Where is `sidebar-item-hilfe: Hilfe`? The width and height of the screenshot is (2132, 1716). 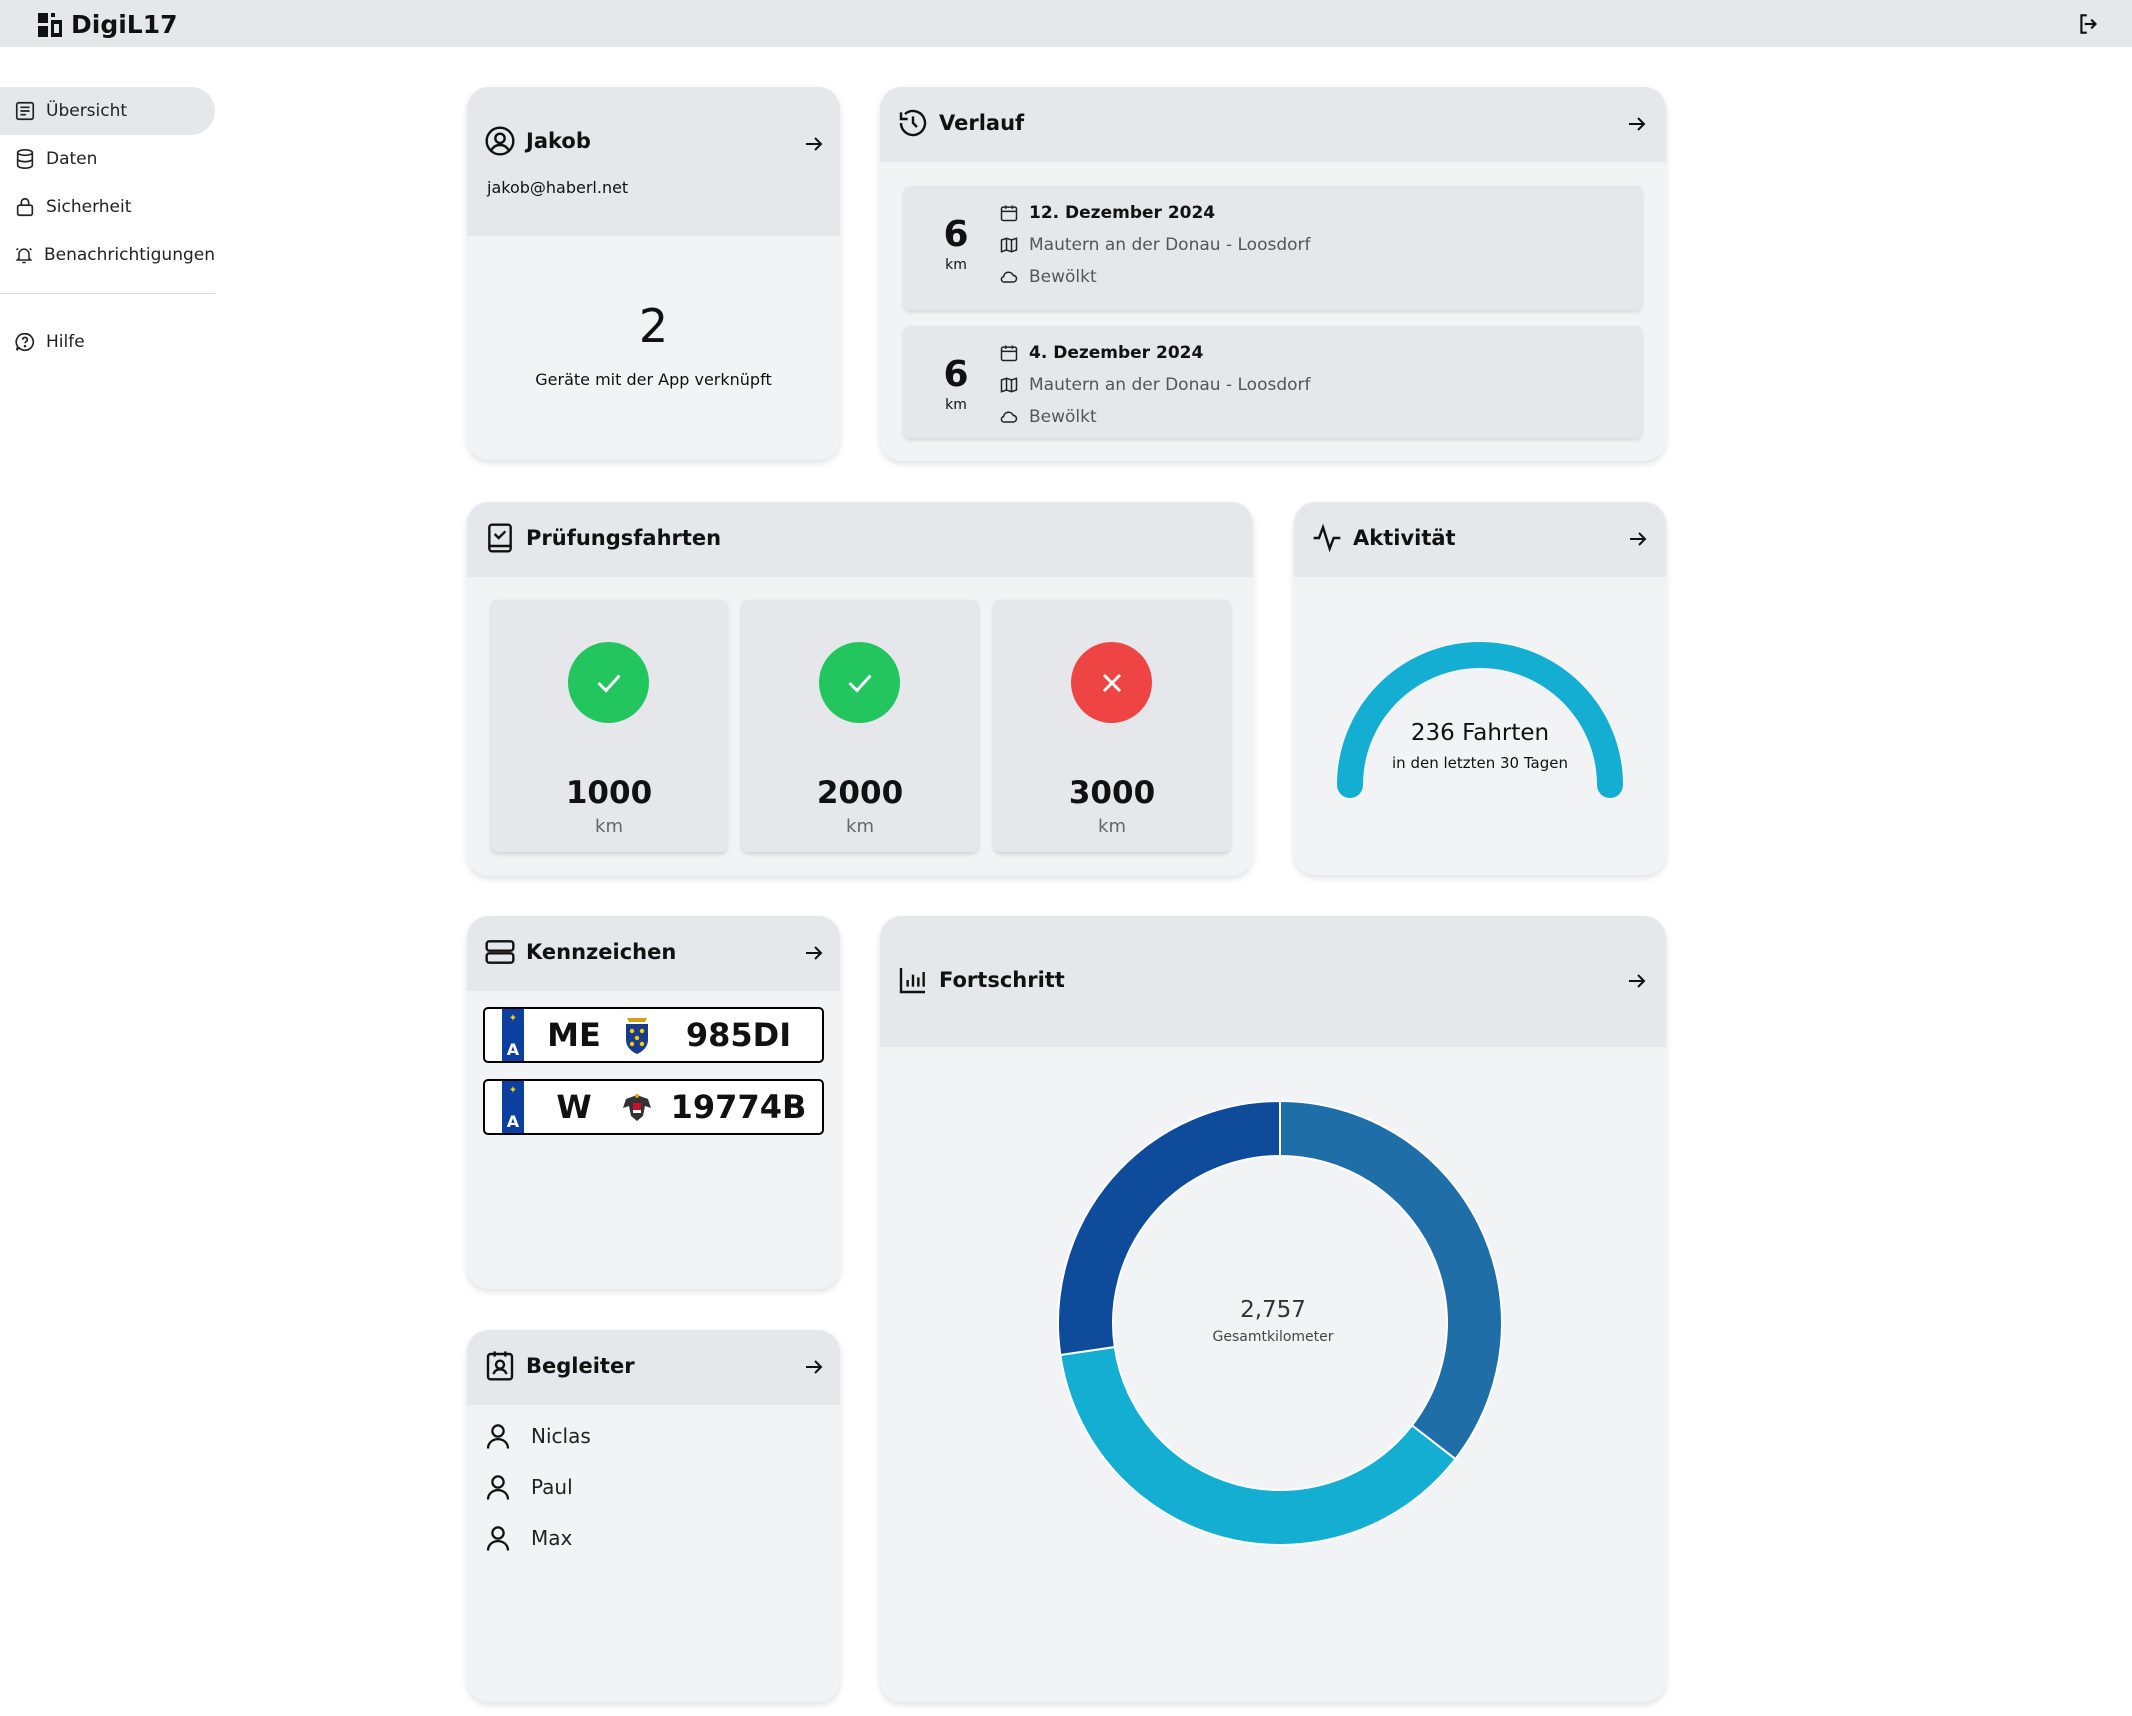 sidebar-item-hilfe: Hilfe is located at coordinates (107, 342).